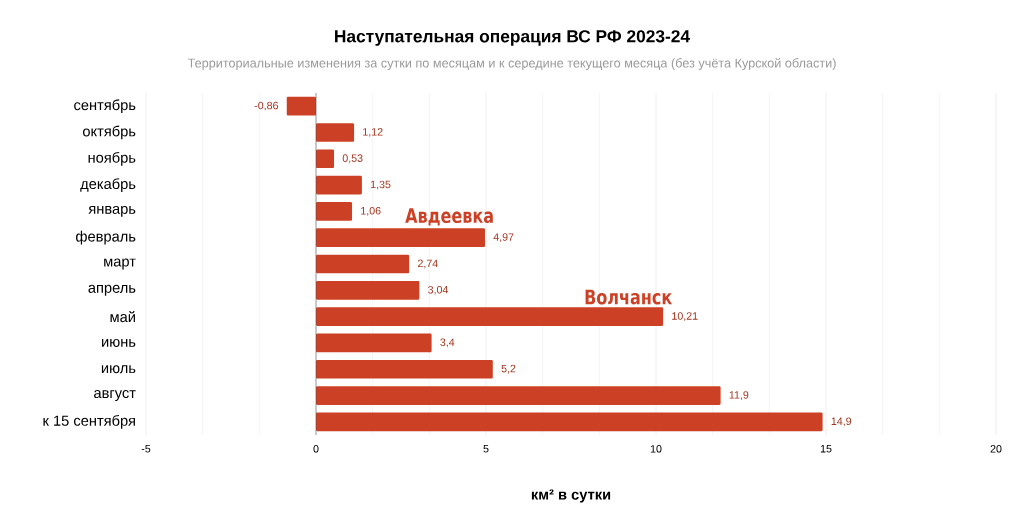 The height and width of the screenshot is (532, 1024). Describe the element at coordinates (316, 449) in the screenshot. I see `x-tick-label: 0` at that location.